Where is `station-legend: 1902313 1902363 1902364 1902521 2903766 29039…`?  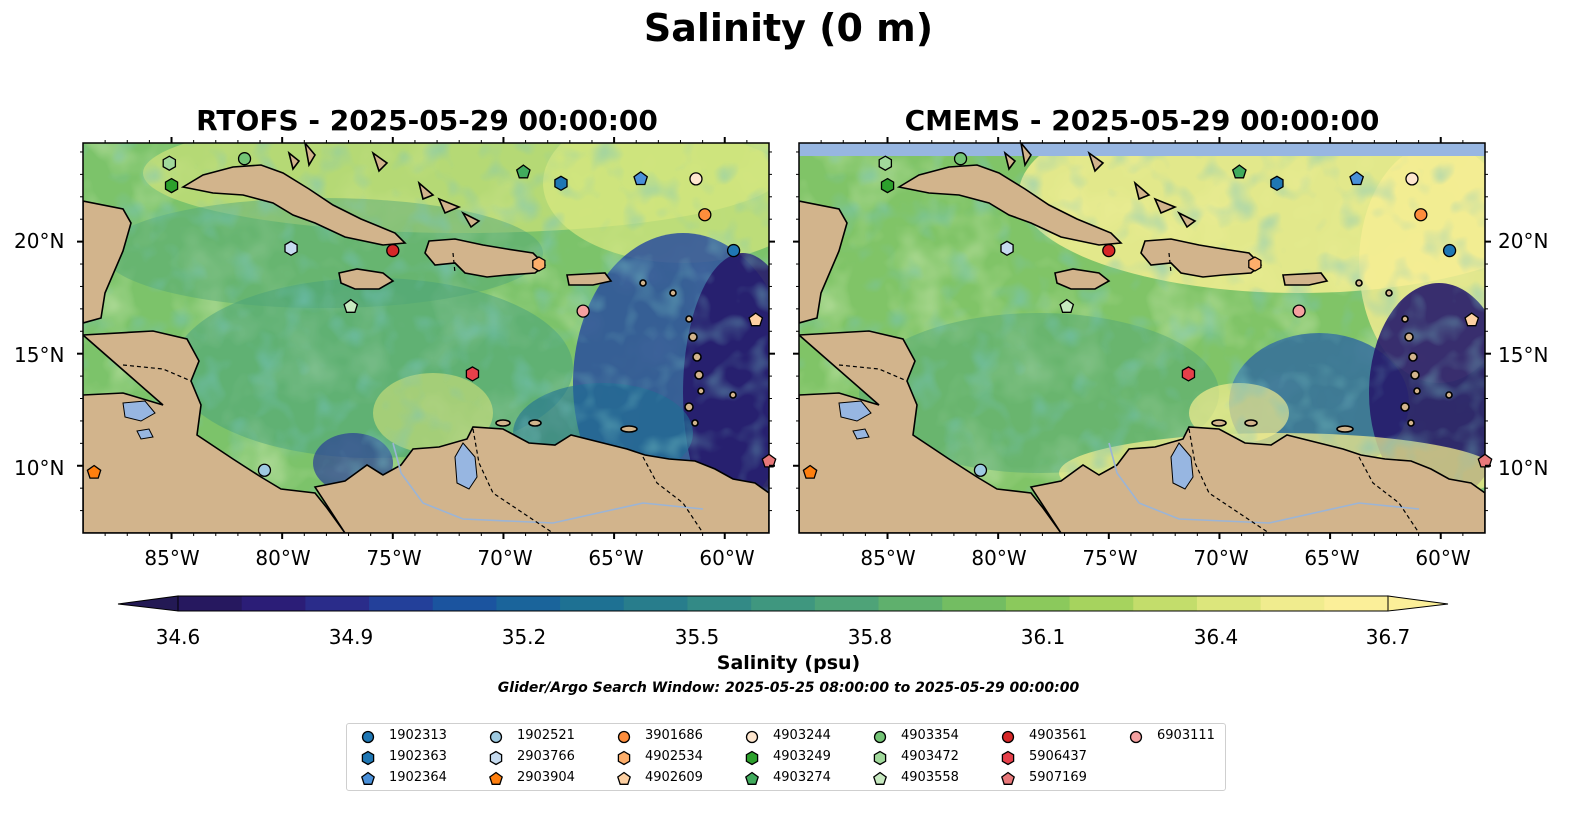
station-legend: 1902313 1902363 1902364 1902521 2903766 29039… is located at coordinates (786, 757).